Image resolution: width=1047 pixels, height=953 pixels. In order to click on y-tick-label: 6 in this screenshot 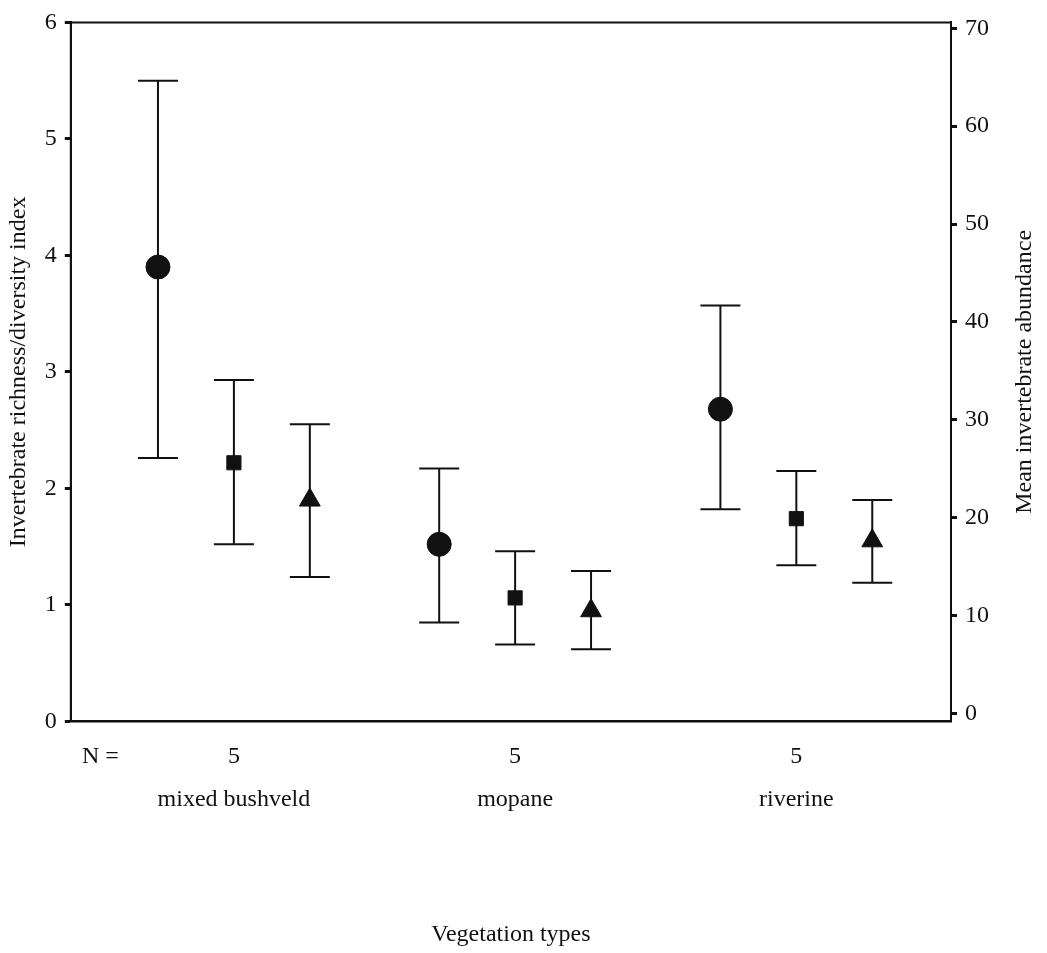, I will do `click(50, 20)`.